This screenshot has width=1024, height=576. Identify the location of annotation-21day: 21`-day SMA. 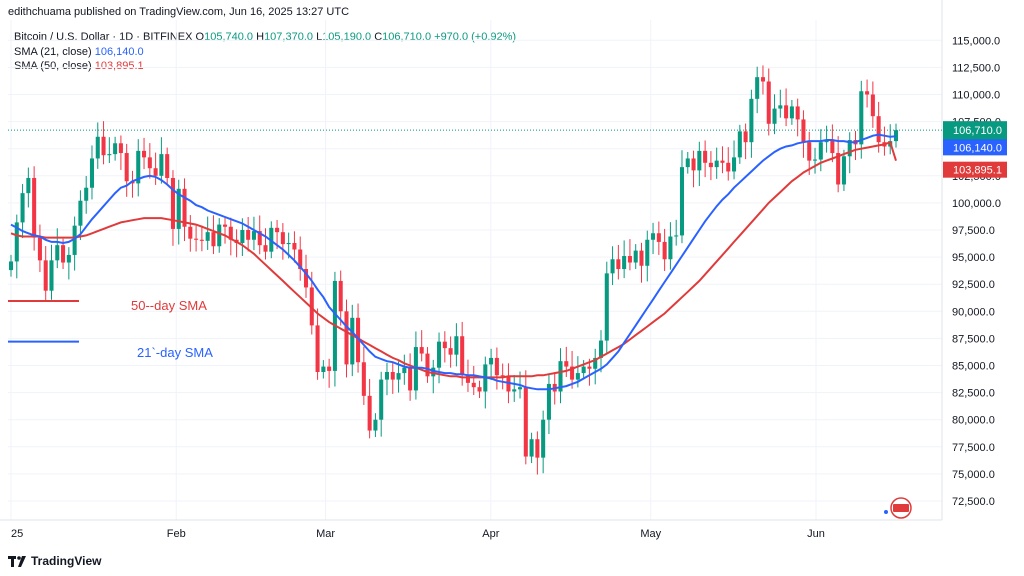
(175, 352).